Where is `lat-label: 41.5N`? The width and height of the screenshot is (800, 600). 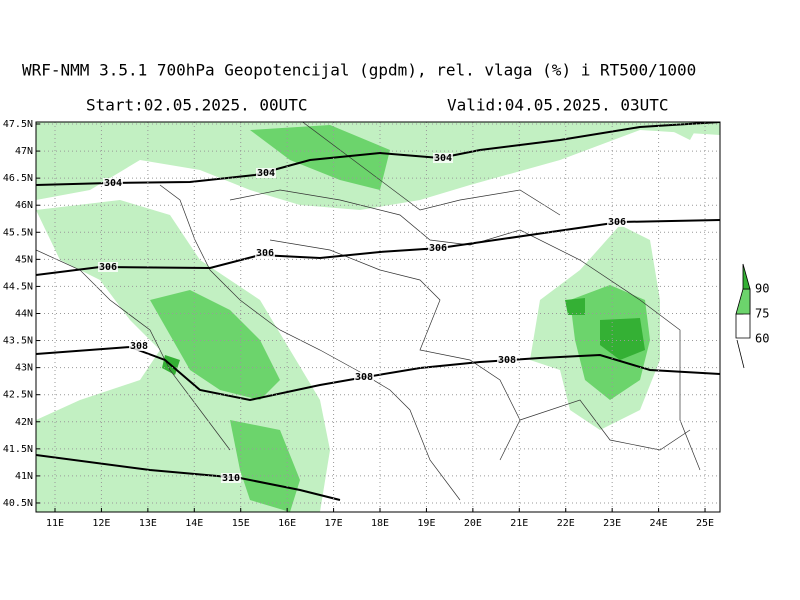 lat-label: 41.5N is located at coordinates (18, 449).